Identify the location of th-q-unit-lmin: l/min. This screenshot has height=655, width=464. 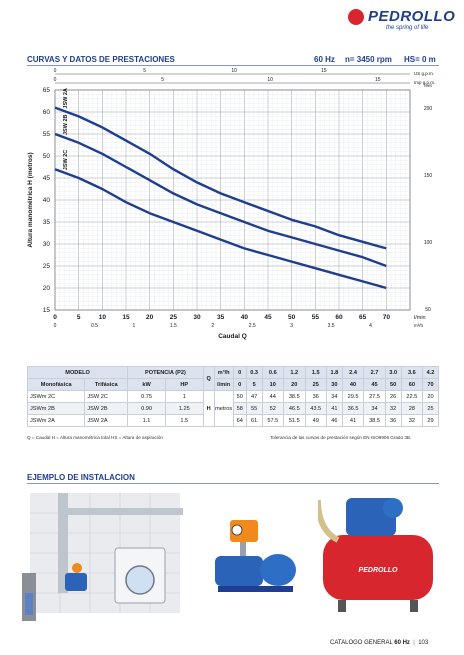
(223, 384).